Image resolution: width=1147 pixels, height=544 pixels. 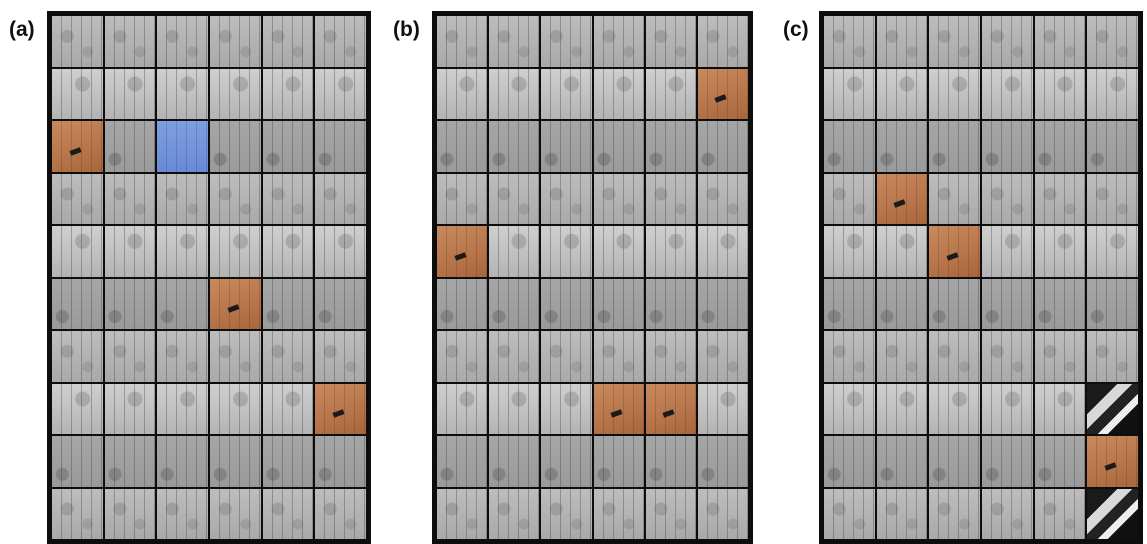 What do you see at coordinates (406, 29) in the screenshot?
I see `panel-label-b: (b)` at bounding box center [406, 29].